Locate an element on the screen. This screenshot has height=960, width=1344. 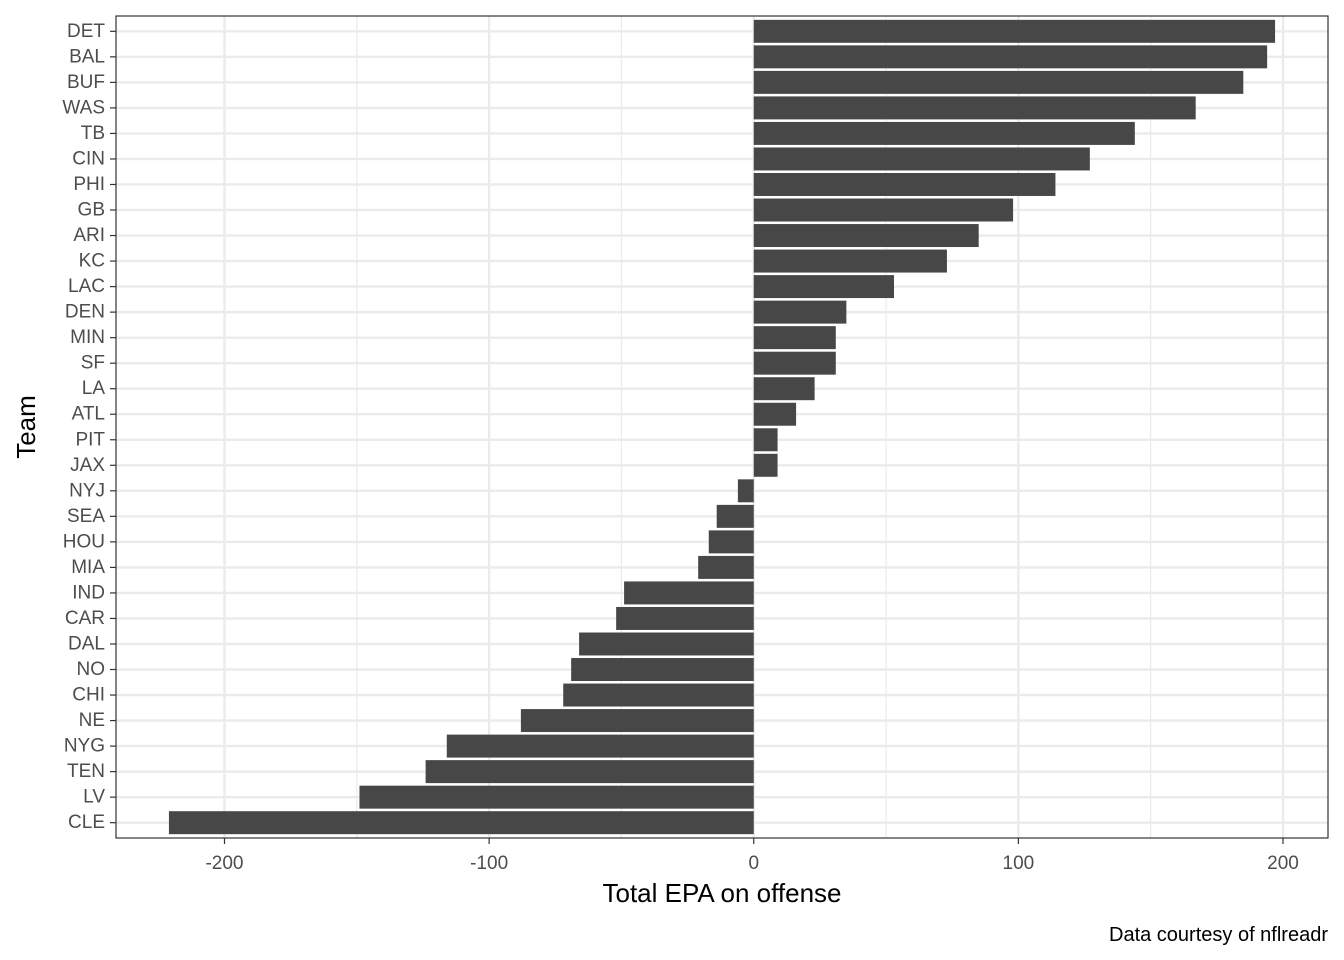
y-tick-label: BAL is located at coordinates (87, 56).